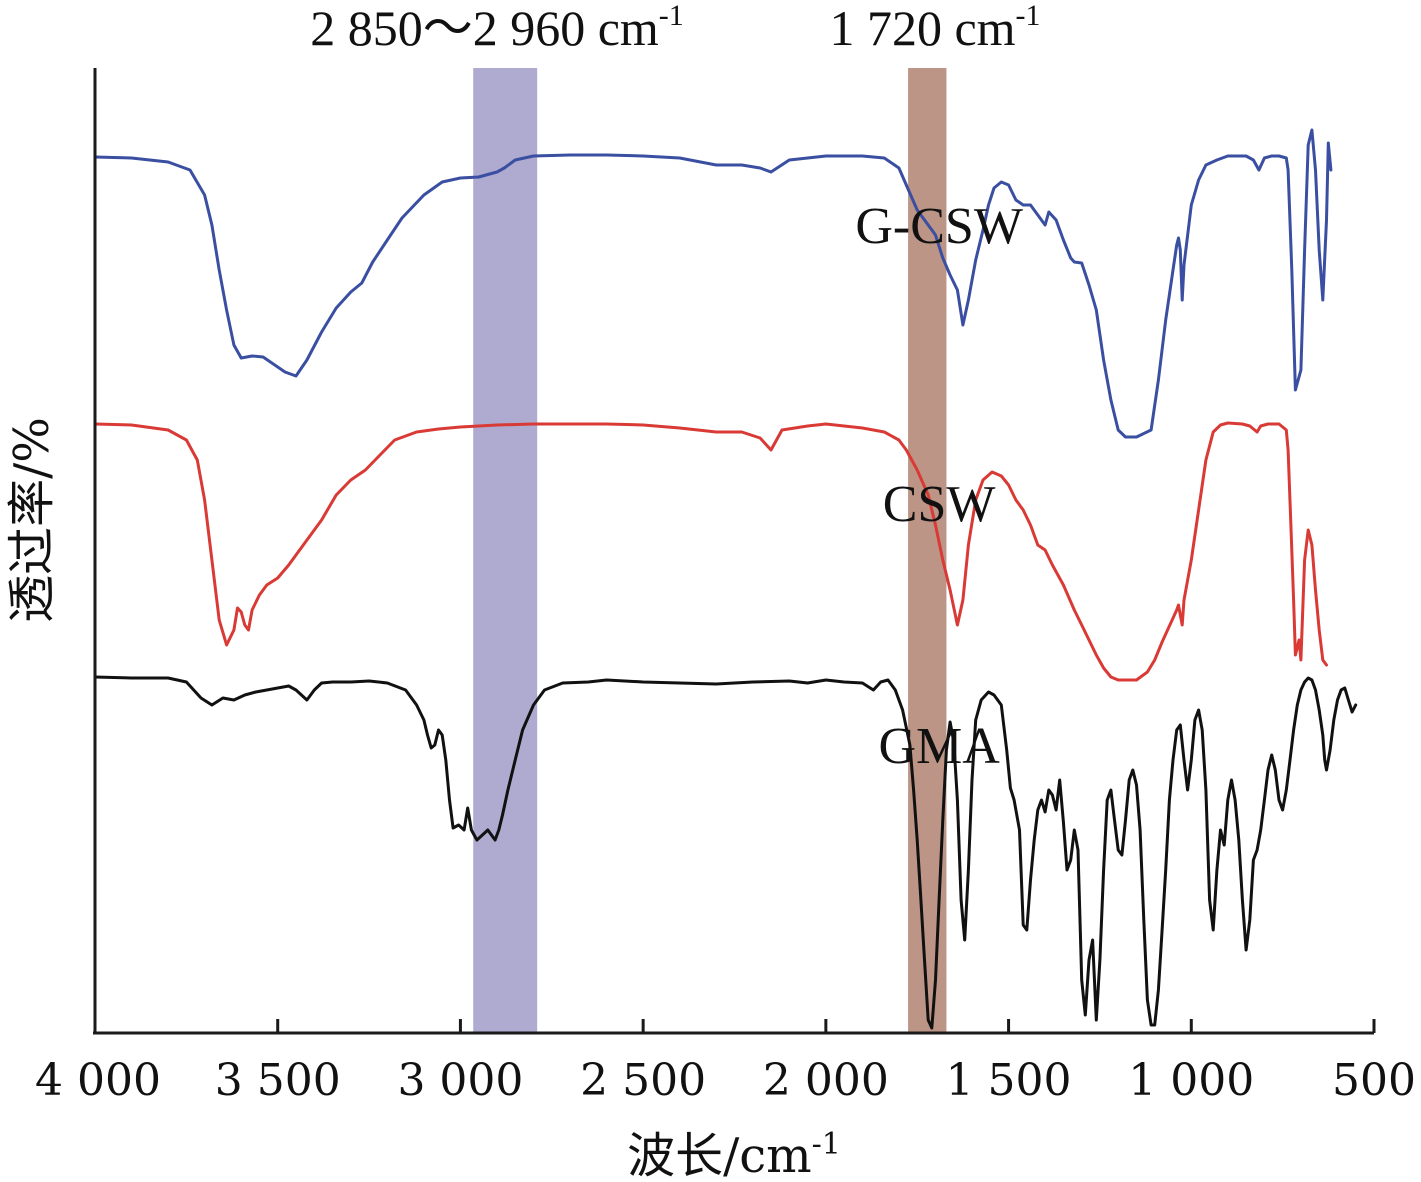 This screenshot has width=1421, height=1182. What do you see at coordinates (725, 1062) in the screenshot?
I see `x-ticks: 4 000 3 500 3 000 2 500 2 000 1 500 1 000 500` at bounding box center [725, 1062].